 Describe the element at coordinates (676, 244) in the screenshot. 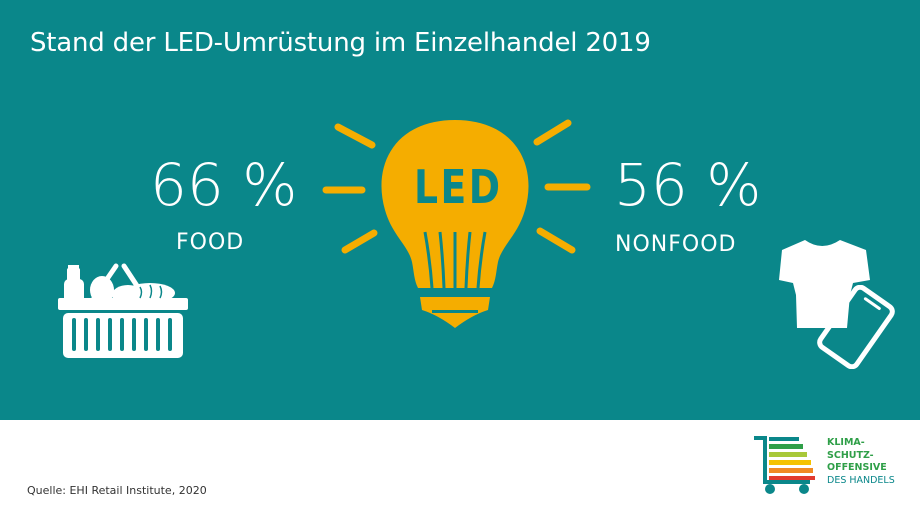

I see `nonfood-label: NONFOOD` at that location.